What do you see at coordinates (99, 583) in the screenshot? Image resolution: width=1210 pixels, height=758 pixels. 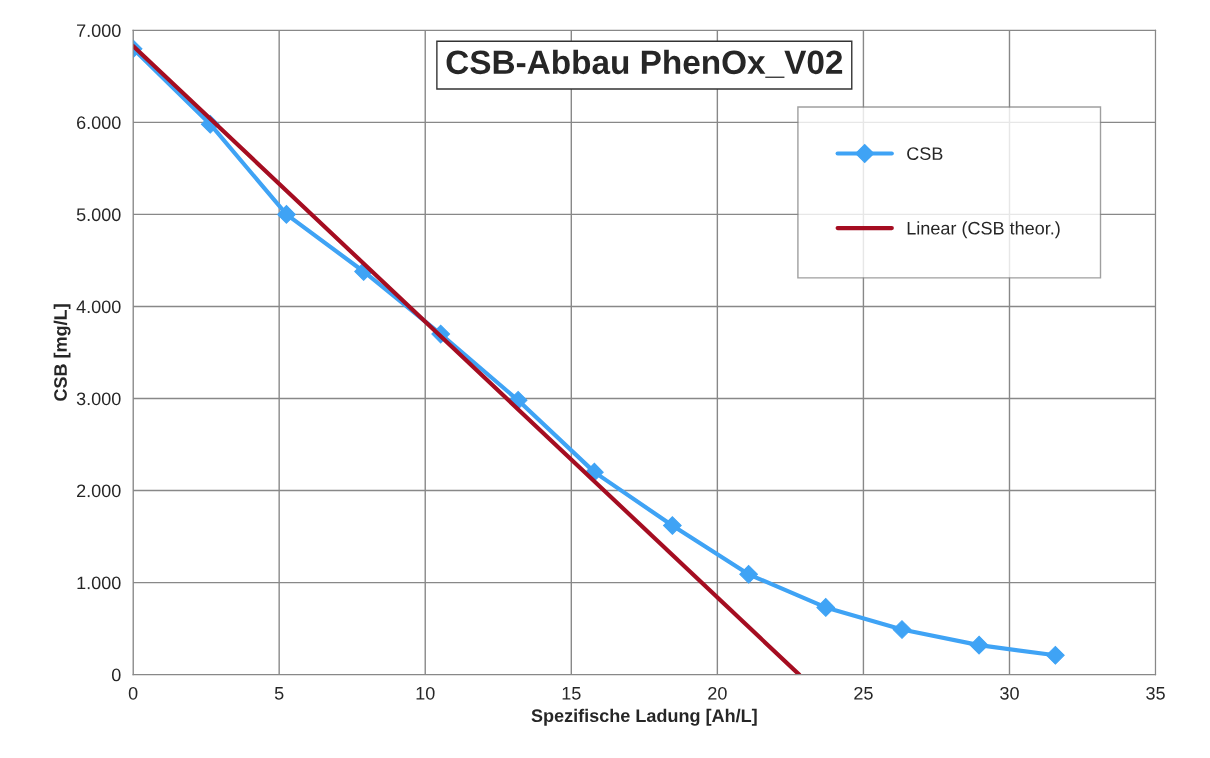 I see `y-tick-label: 1.000` at bounding box center [99, 583].